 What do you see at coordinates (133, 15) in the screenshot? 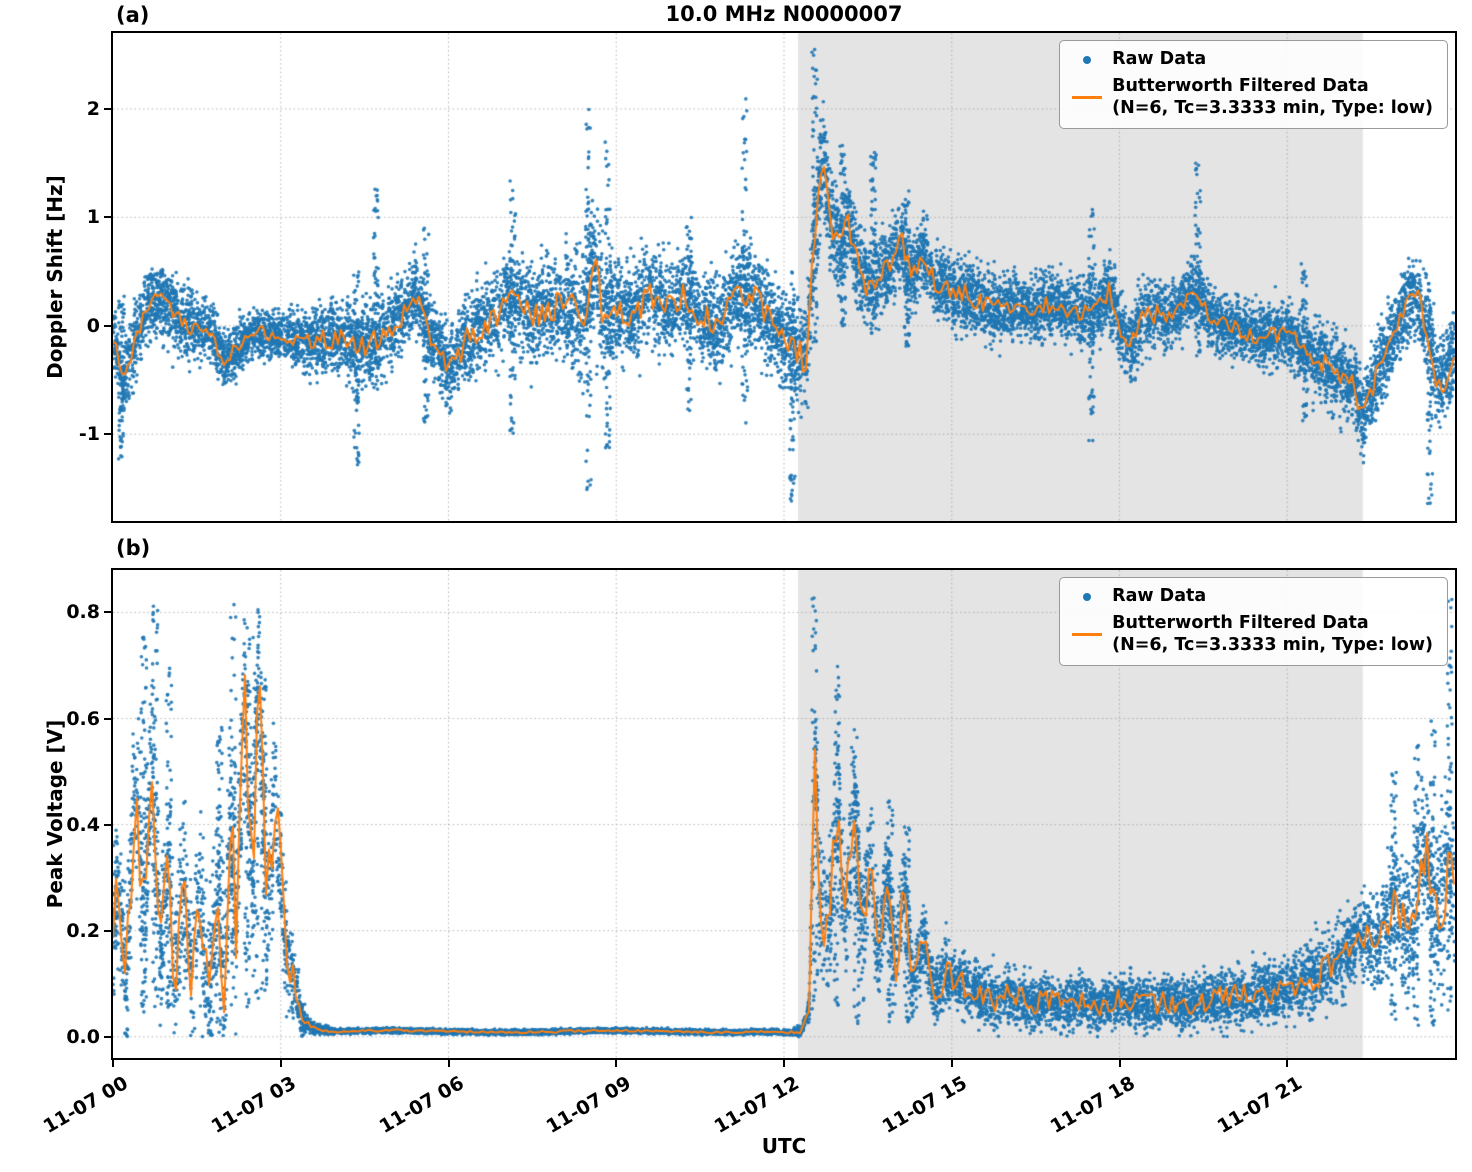
I see `panel-a-label: (a)` at bounding box center [133, 15].